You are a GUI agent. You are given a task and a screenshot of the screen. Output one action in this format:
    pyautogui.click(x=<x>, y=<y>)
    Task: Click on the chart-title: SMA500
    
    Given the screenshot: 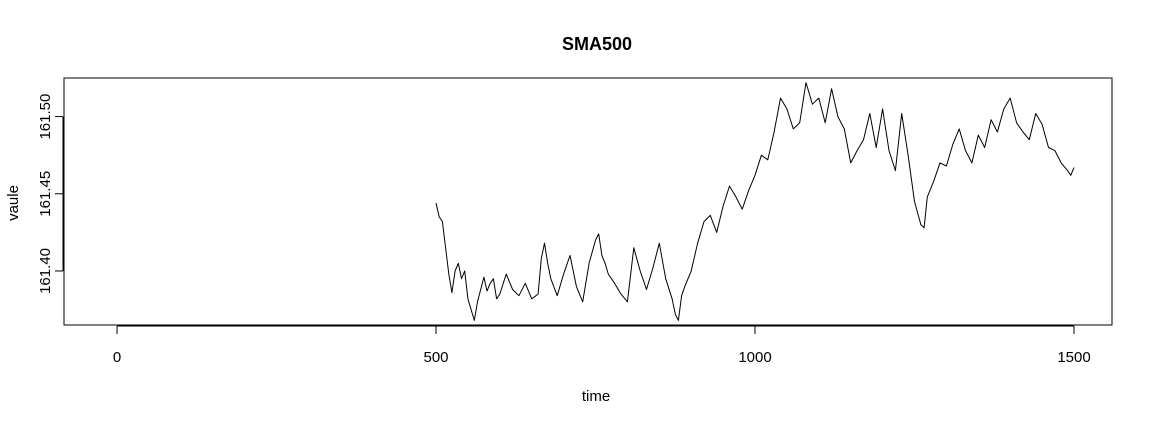 What is the action you would take?
    pyautogui.click(x=597, y=44)
    